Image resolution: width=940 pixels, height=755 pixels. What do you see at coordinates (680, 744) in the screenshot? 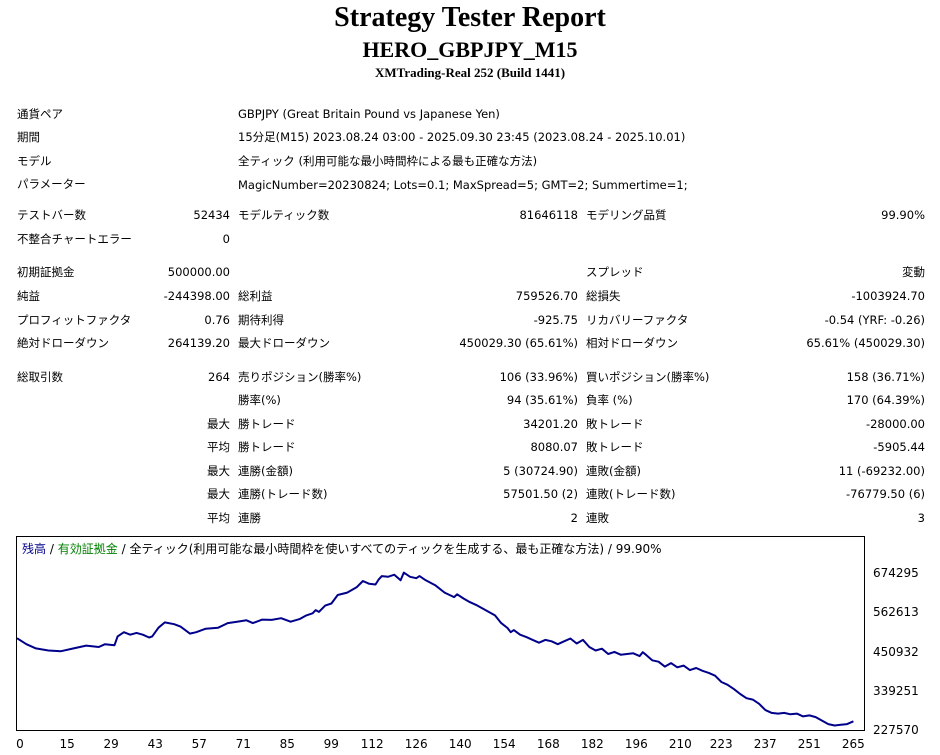
I see `x-tick-label: 210` at bounding box center [680, 744].